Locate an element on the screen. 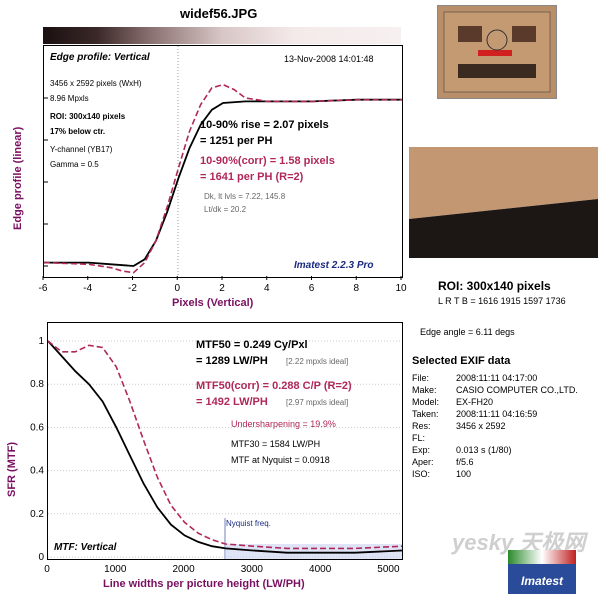 The height and width of the screenshot is (600, 600). edge-ltdk: Lt/dk = 20.2 is located at coordinates (225, 209).